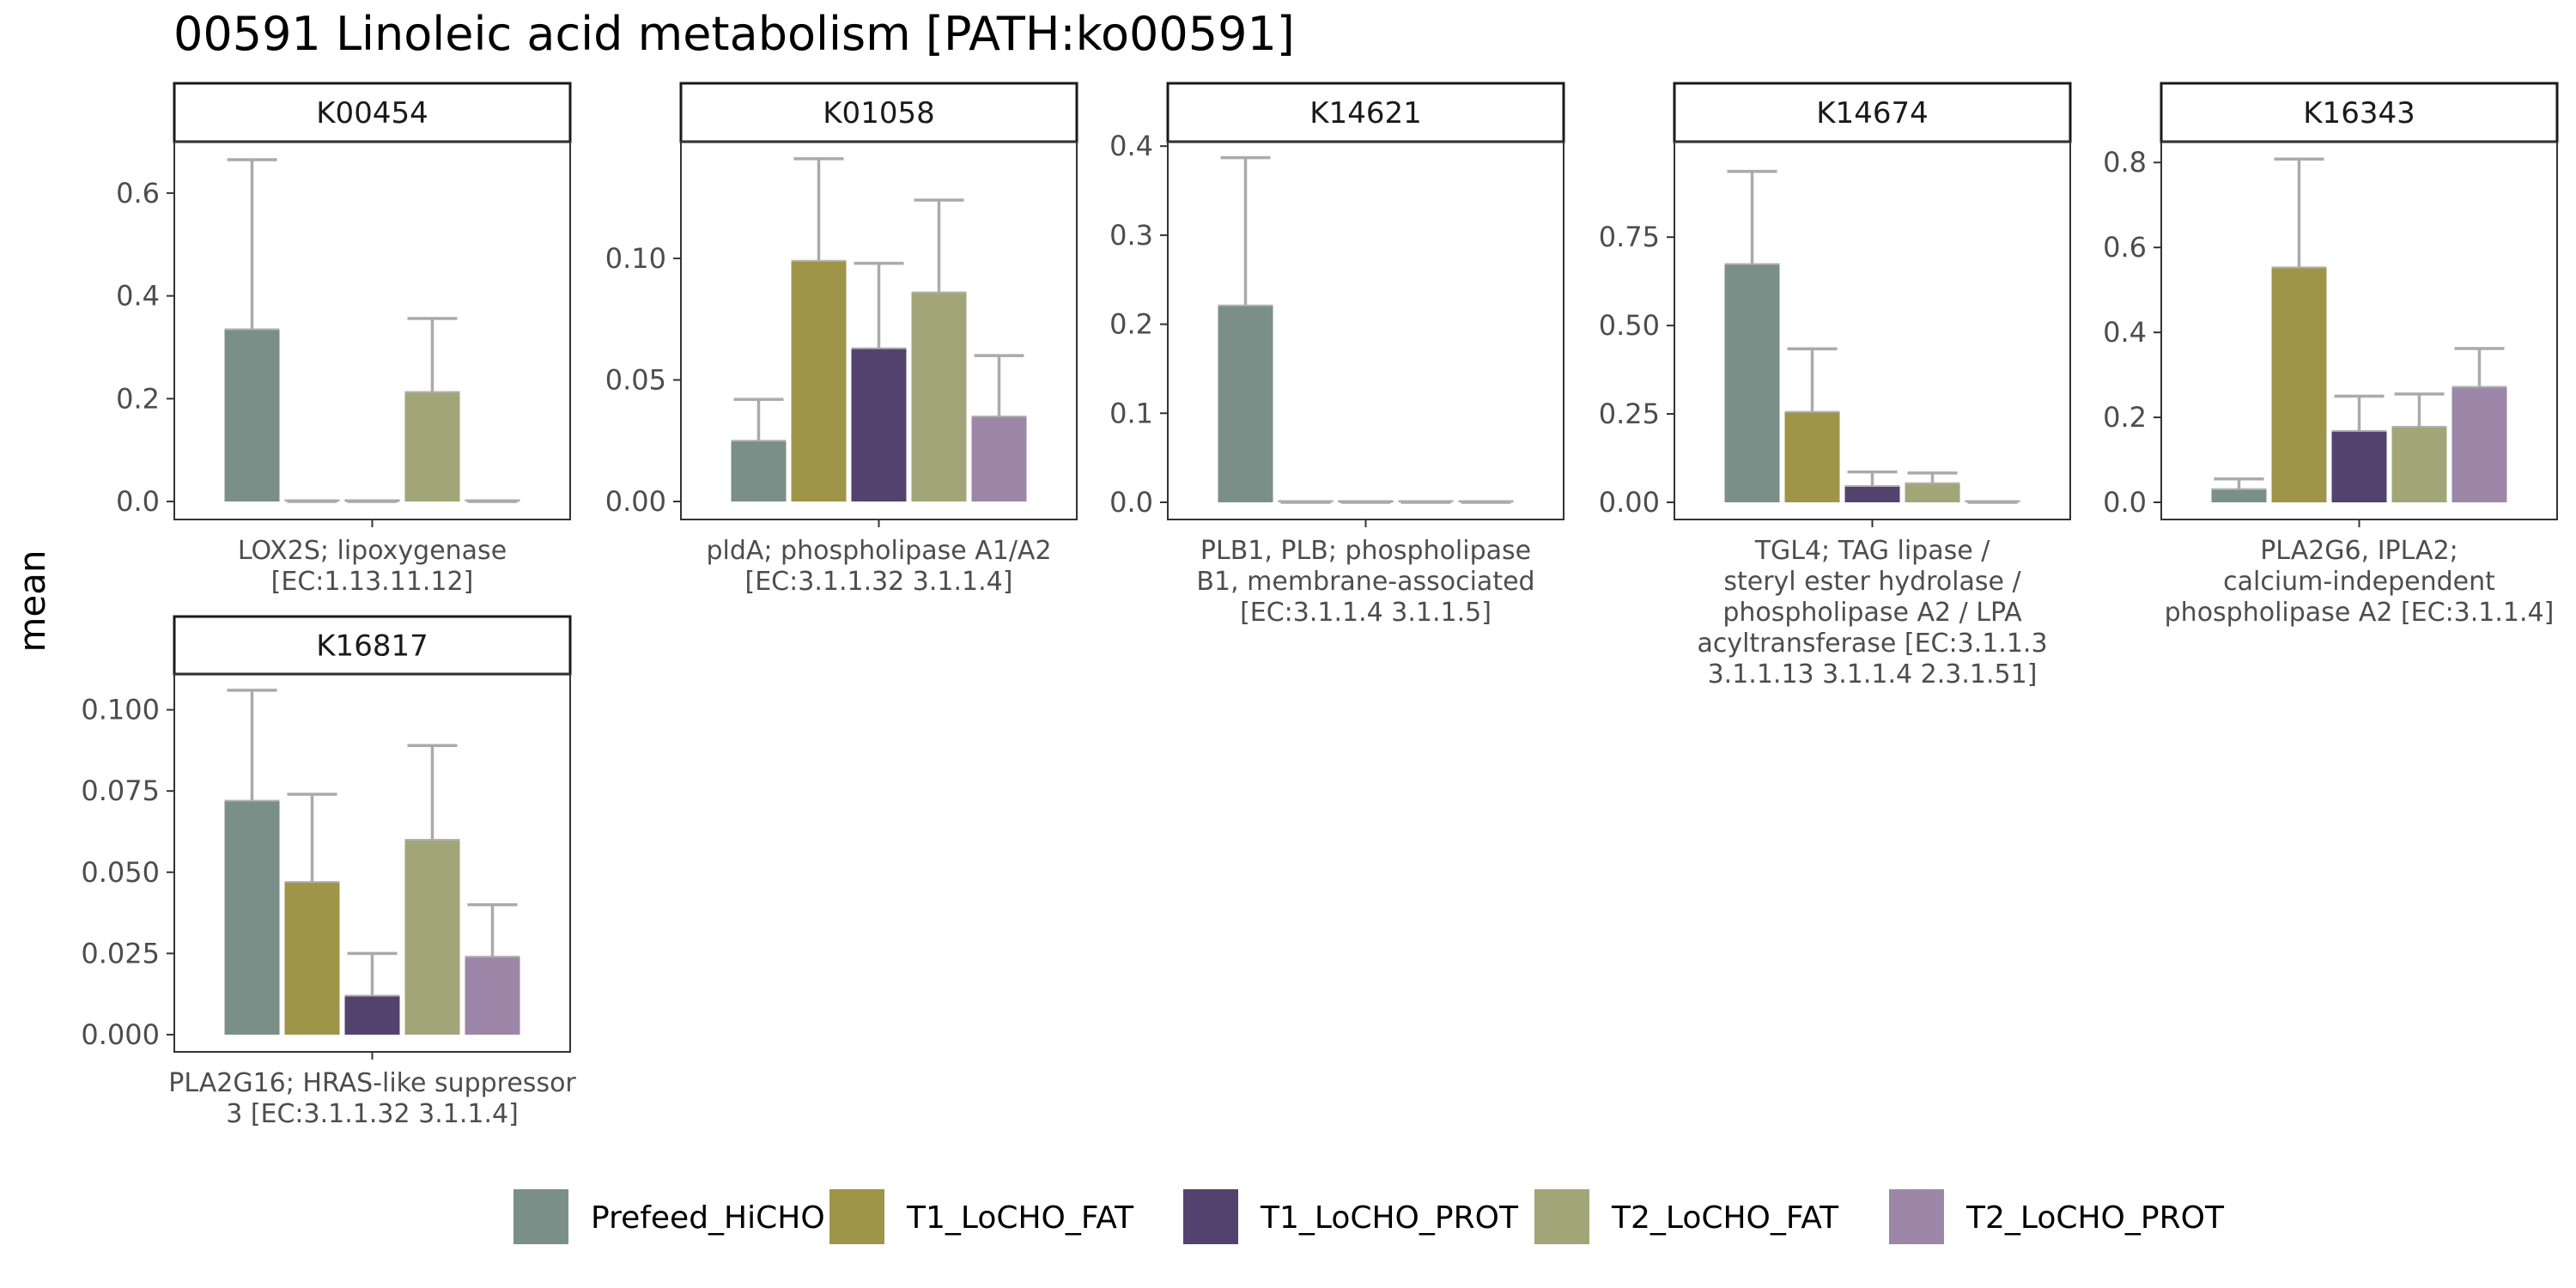  Describe the element at coordinates (1630, 503) in the screenshot. I see `y-tick-label: 0.00` at that location.